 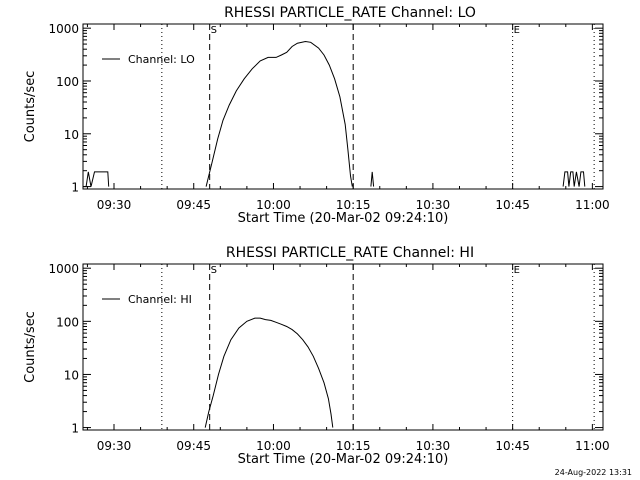 I want to click on legend-label: Channel: LO, so click(x=161, y=59).